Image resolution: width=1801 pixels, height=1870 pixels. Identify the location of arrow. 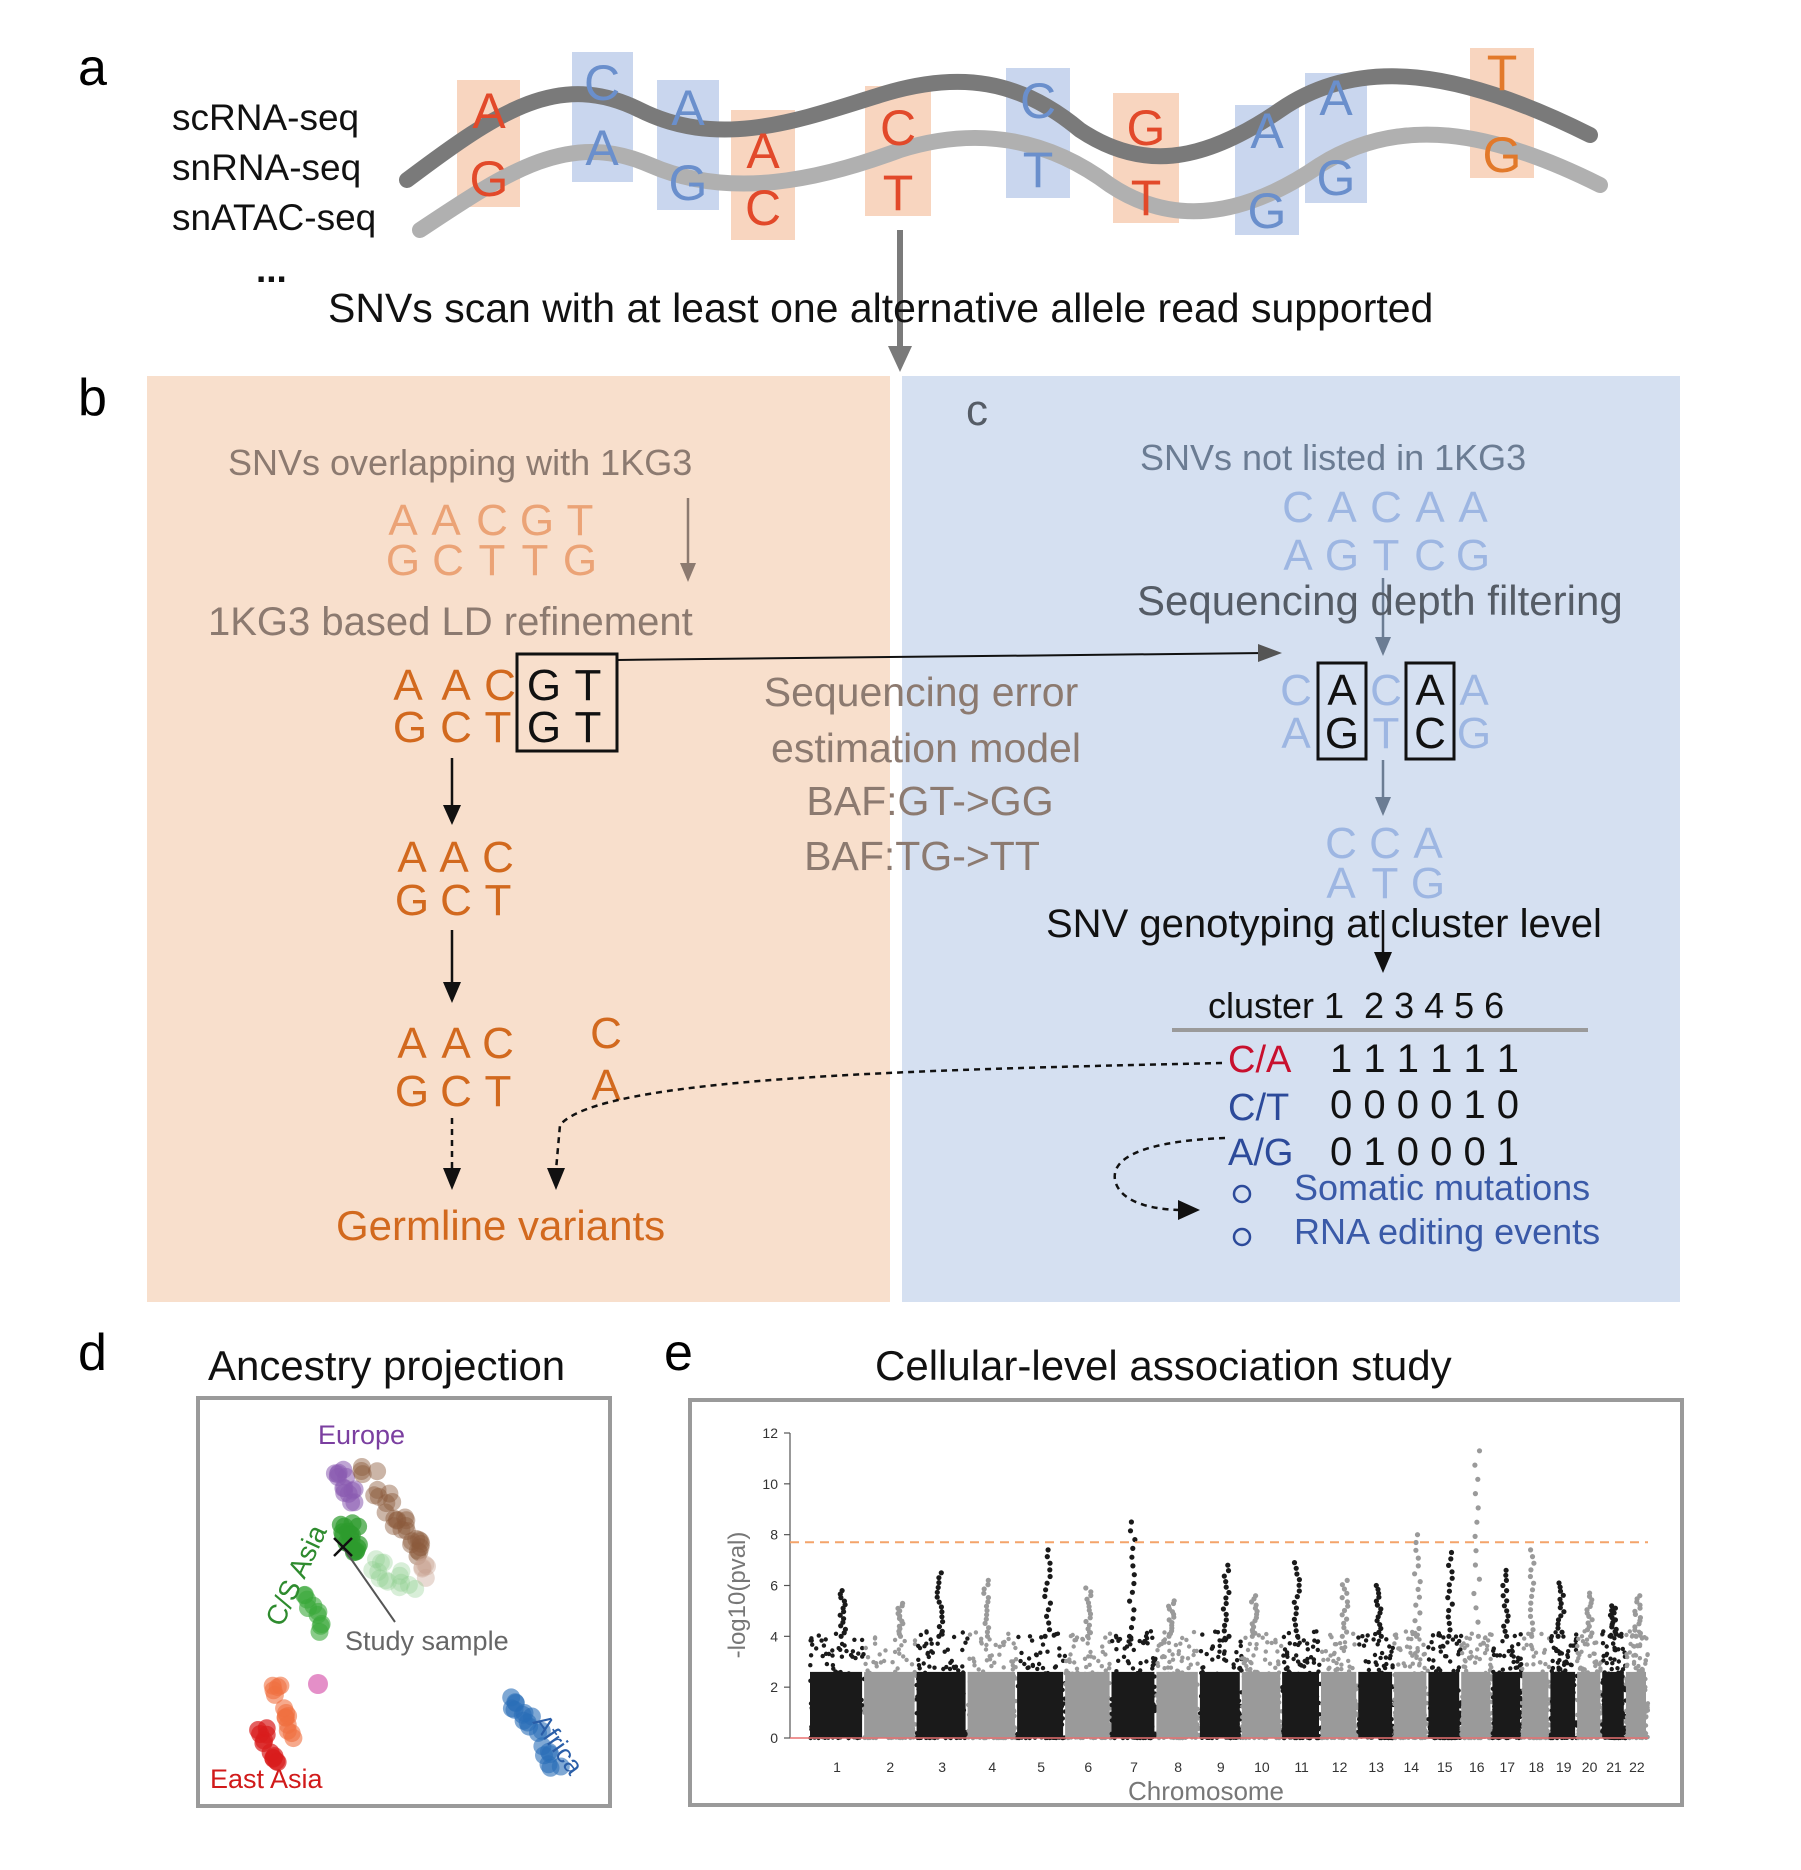
(941, 656).